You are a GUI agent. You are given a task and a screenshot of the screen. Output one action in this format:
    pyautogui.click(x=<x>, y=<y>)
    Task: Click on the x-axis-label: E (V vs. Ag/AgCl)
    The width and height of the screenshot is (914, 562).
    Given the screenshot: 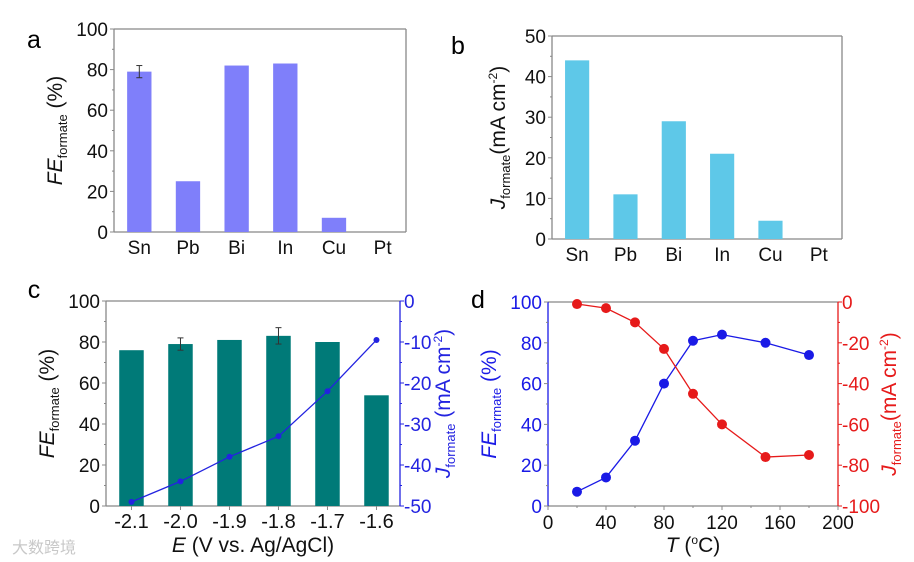 What is the action you would take?
    pyautogui.click(x=253, y=545)
    